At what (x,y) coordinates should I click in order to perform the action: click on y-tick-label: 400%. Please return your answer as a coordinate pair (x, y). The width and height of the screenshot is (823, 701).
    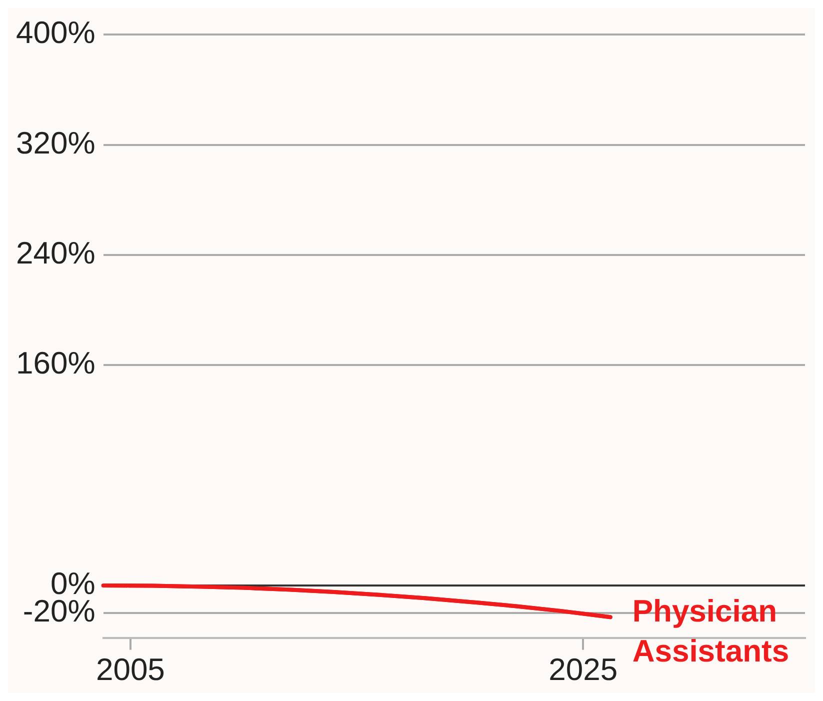
    Looking at the image, I should click on (56, 32).